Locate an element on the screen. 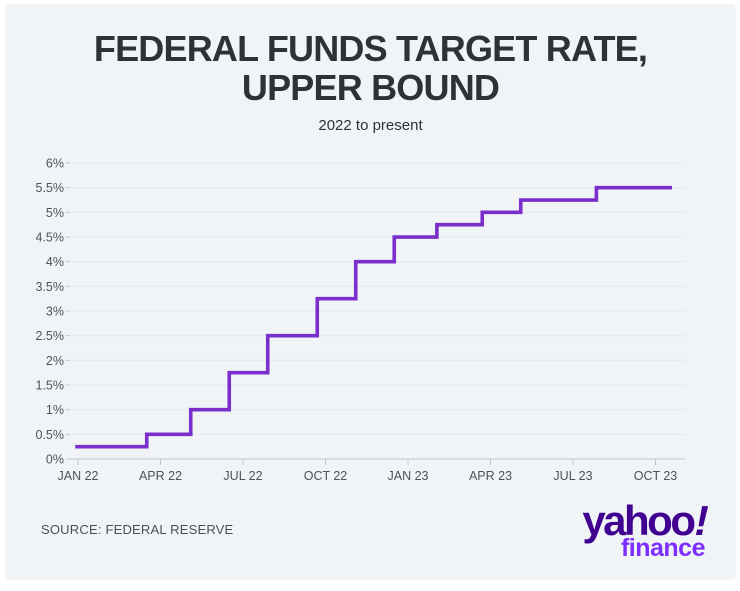 This screenshot has height=591, width=740. svg-text: 5.5% is located at coordinates (50, 188).